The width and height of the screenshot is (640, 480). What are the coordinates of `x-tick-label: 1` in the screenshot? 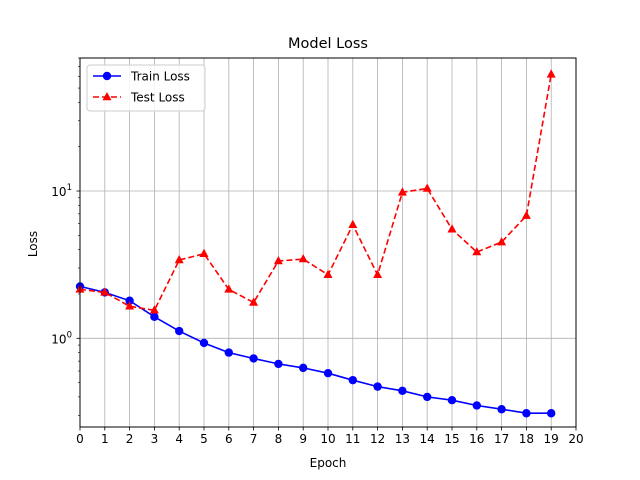 It's located at (105, 439).